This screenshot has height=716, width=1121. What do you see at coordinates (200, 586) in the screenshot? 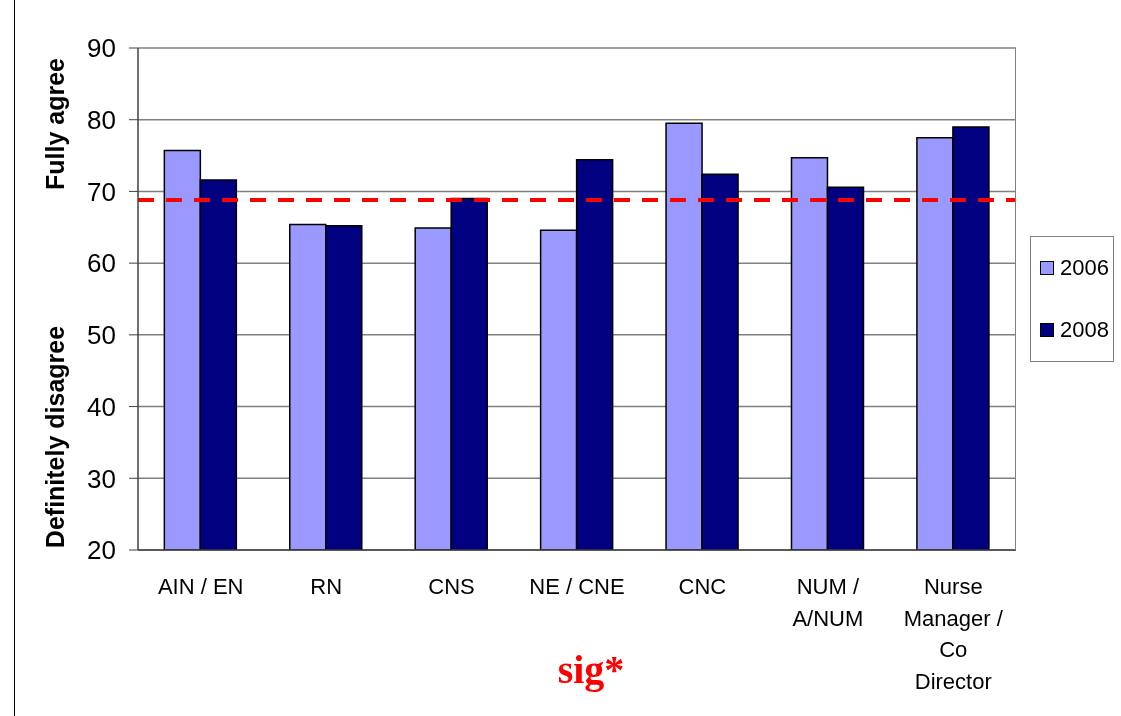
I see `x-tick-label: AIN / EN` at bounding box center [200, 586].